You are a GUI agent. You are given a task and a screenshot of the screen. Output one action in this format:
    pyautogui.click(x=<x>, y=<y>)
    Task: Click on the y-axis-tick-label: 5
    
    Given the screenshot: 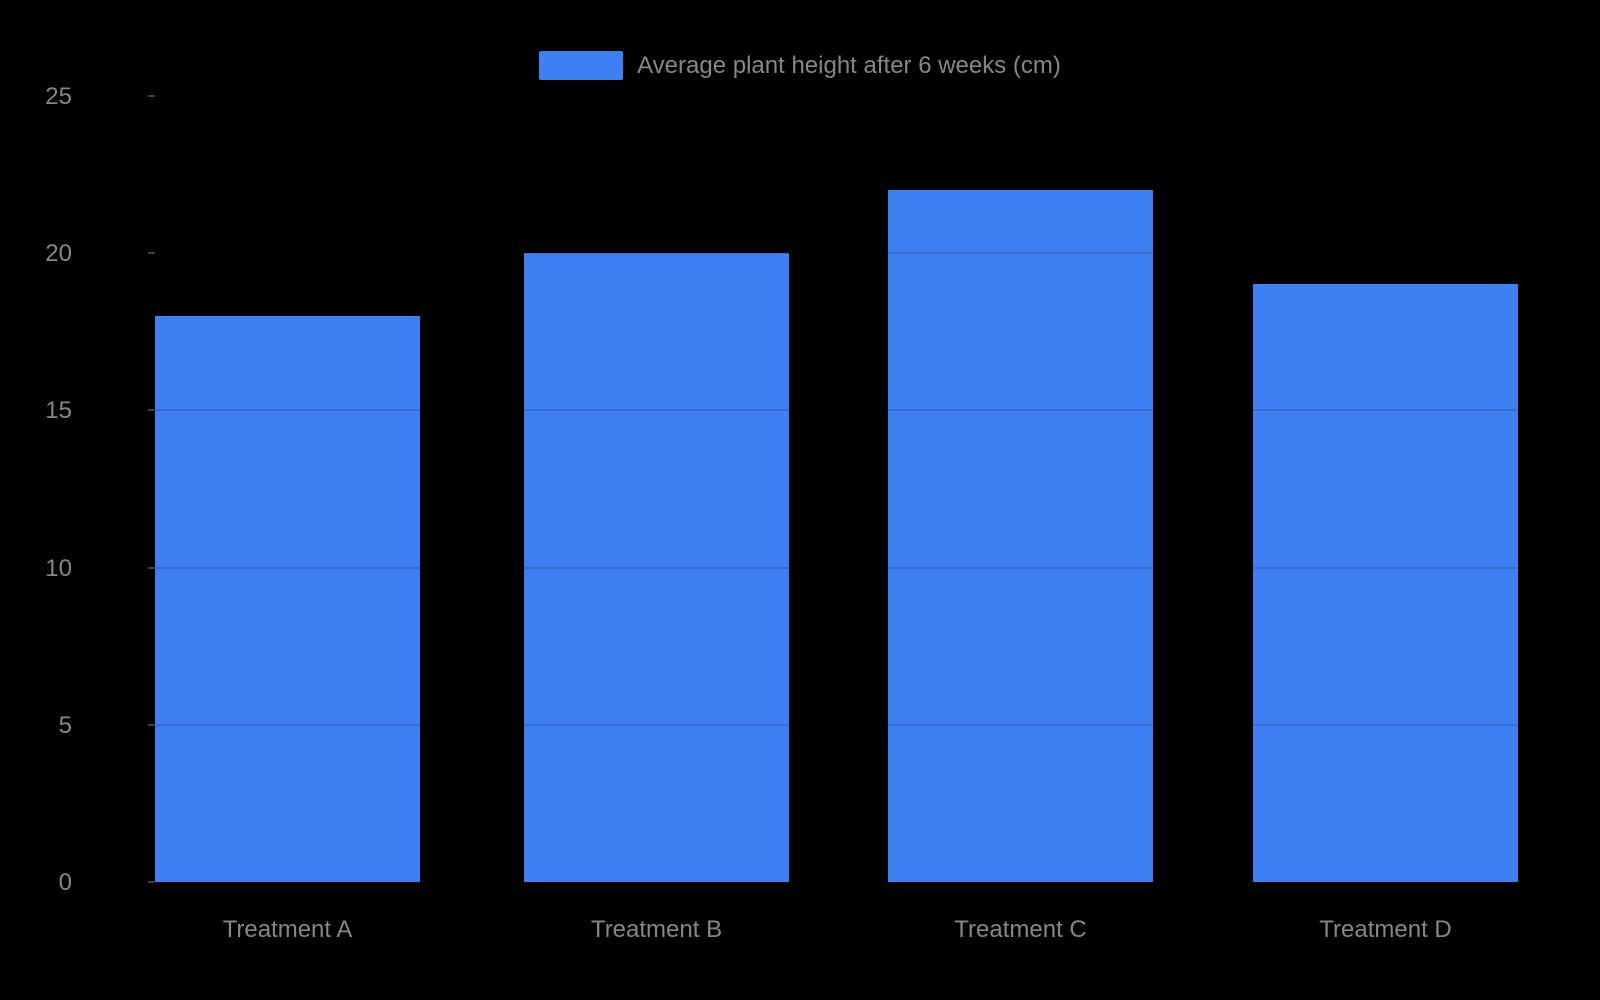 What is the action you would take?
    pyautogui.click(x=65, y=725)
    